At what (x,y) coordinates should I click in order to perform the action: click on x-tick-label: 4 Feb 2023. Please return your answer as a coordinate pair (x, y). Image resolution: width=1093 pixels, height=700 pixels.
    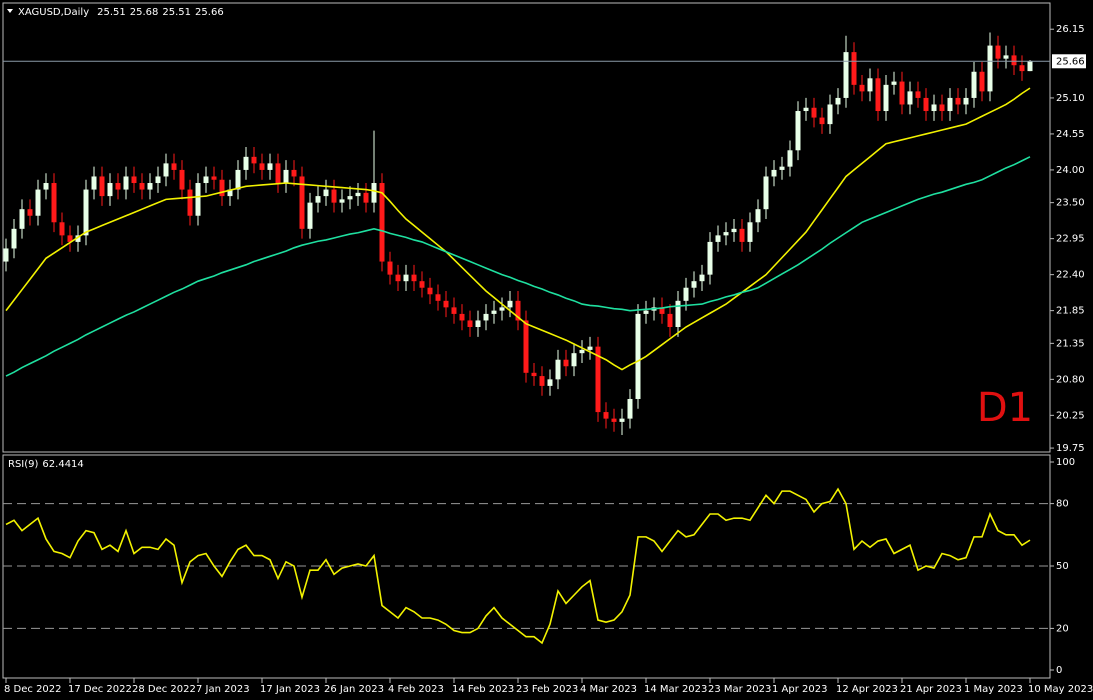
    Looking at the image, I should click on (416, 689).